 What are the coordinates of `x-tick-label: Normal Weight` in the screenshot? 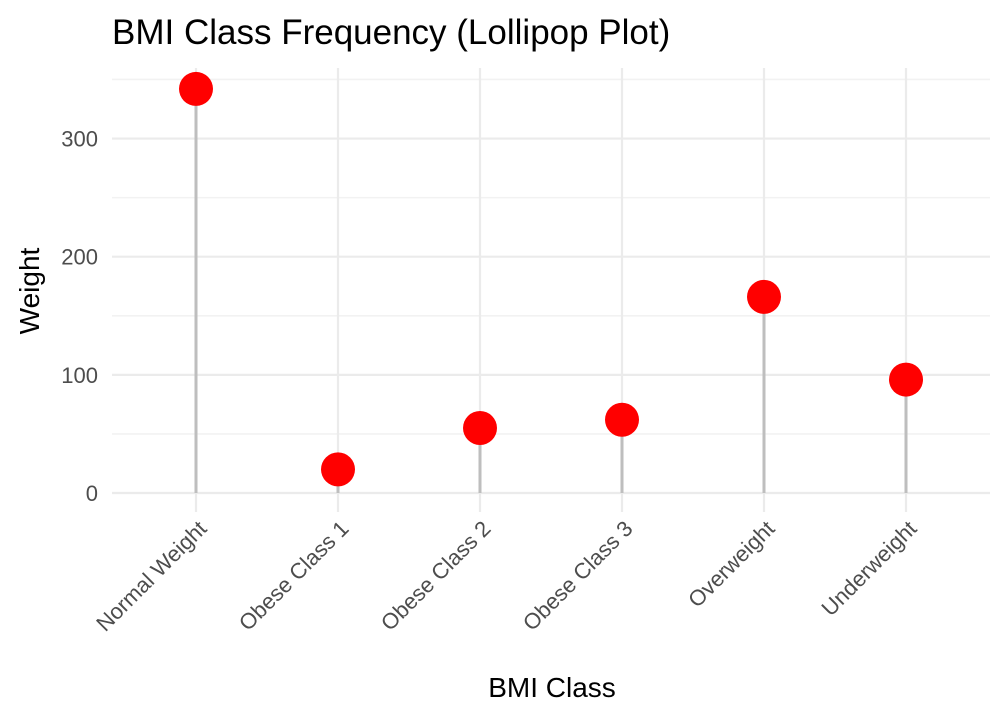 It's located at (151, 576).